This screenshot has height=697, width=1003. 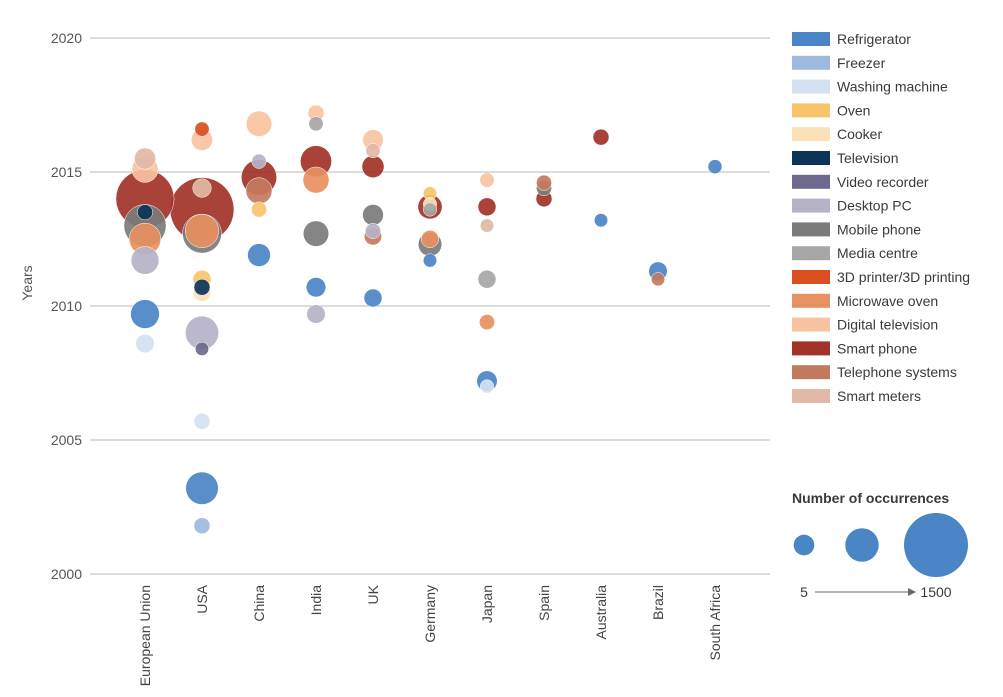 What do you see at coordinates (715, 623) in the screenshot?
I see `x-label-south-africa: South Africa` at bounding box center [715, 623].